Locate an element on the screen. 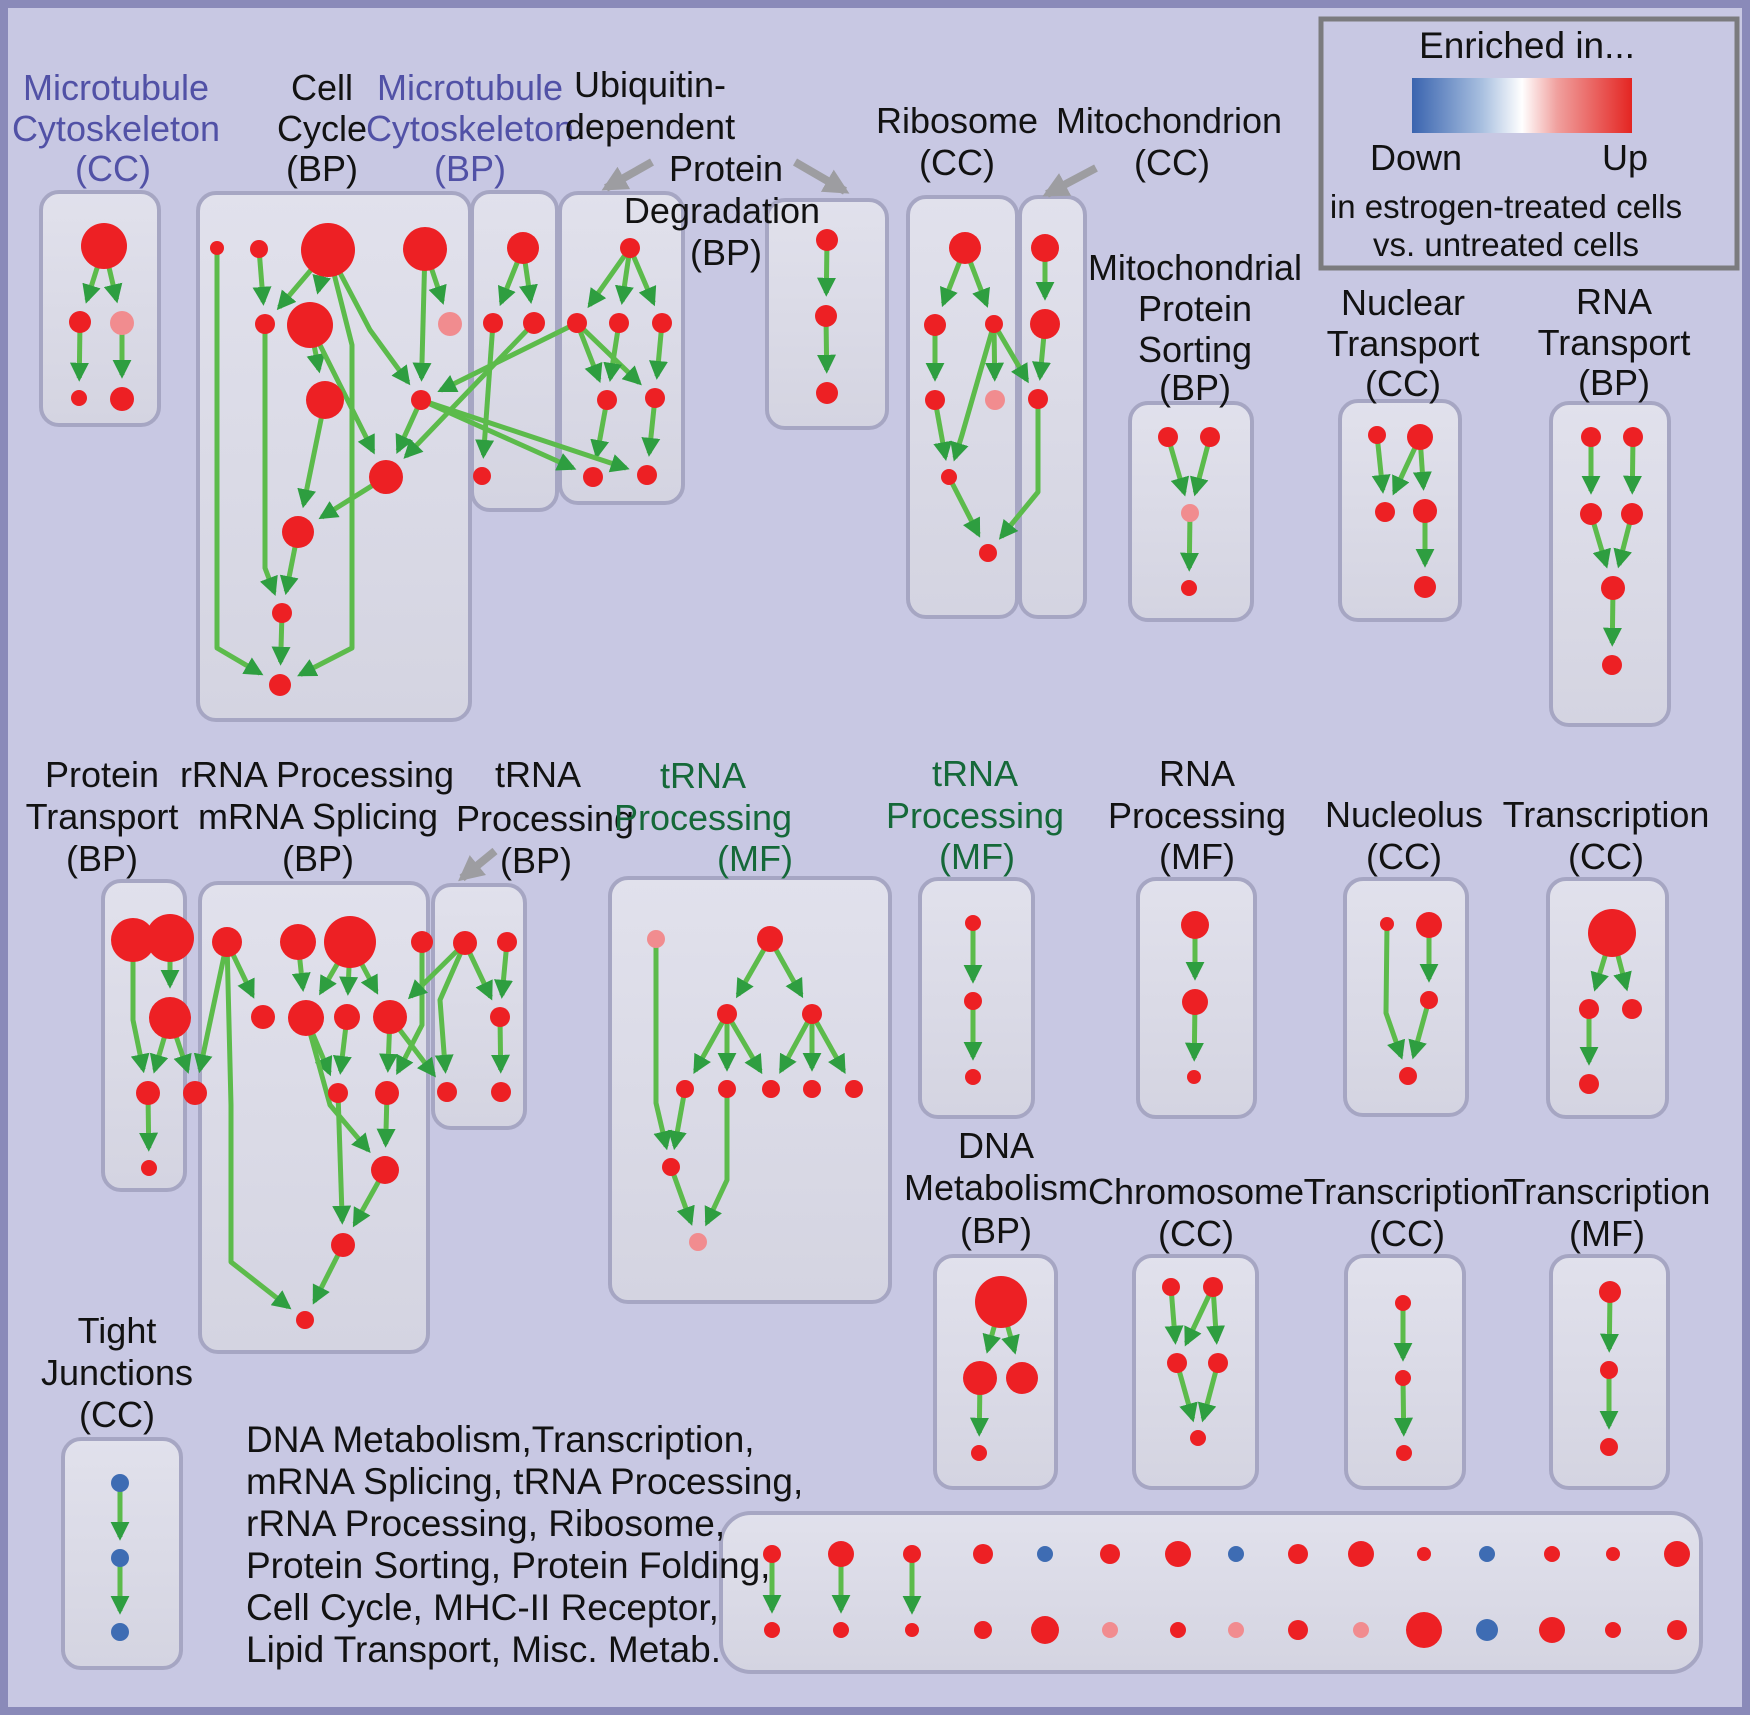 This screenshot has height=1715, width=1750. edge-t1-r8 is located at coordinates (437, 970).